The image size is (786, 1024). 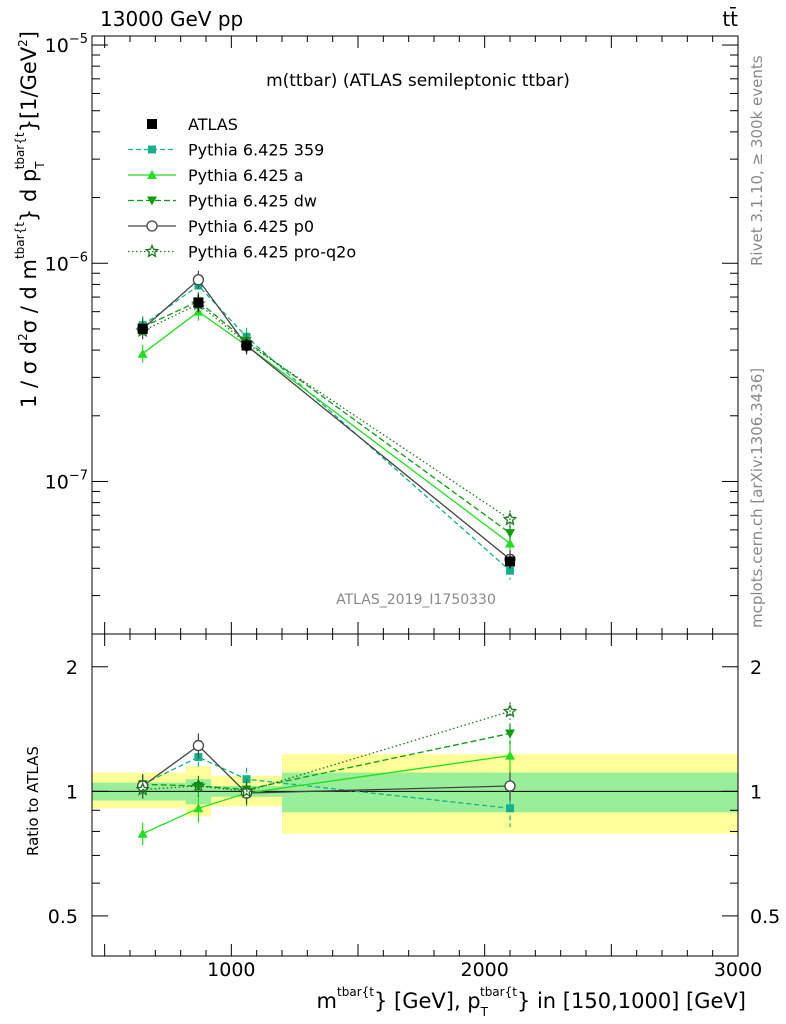 I want to click on ratio-y-axis-label: Ratio to ATLAS, so click(x=33, y=801).